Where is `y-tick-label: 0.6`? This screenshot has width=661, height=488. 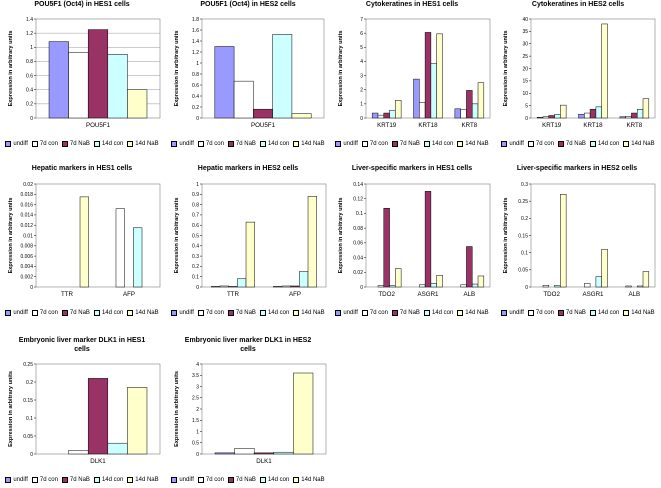
y-tick-label: 0.6 is located at coordinates (29, 76).